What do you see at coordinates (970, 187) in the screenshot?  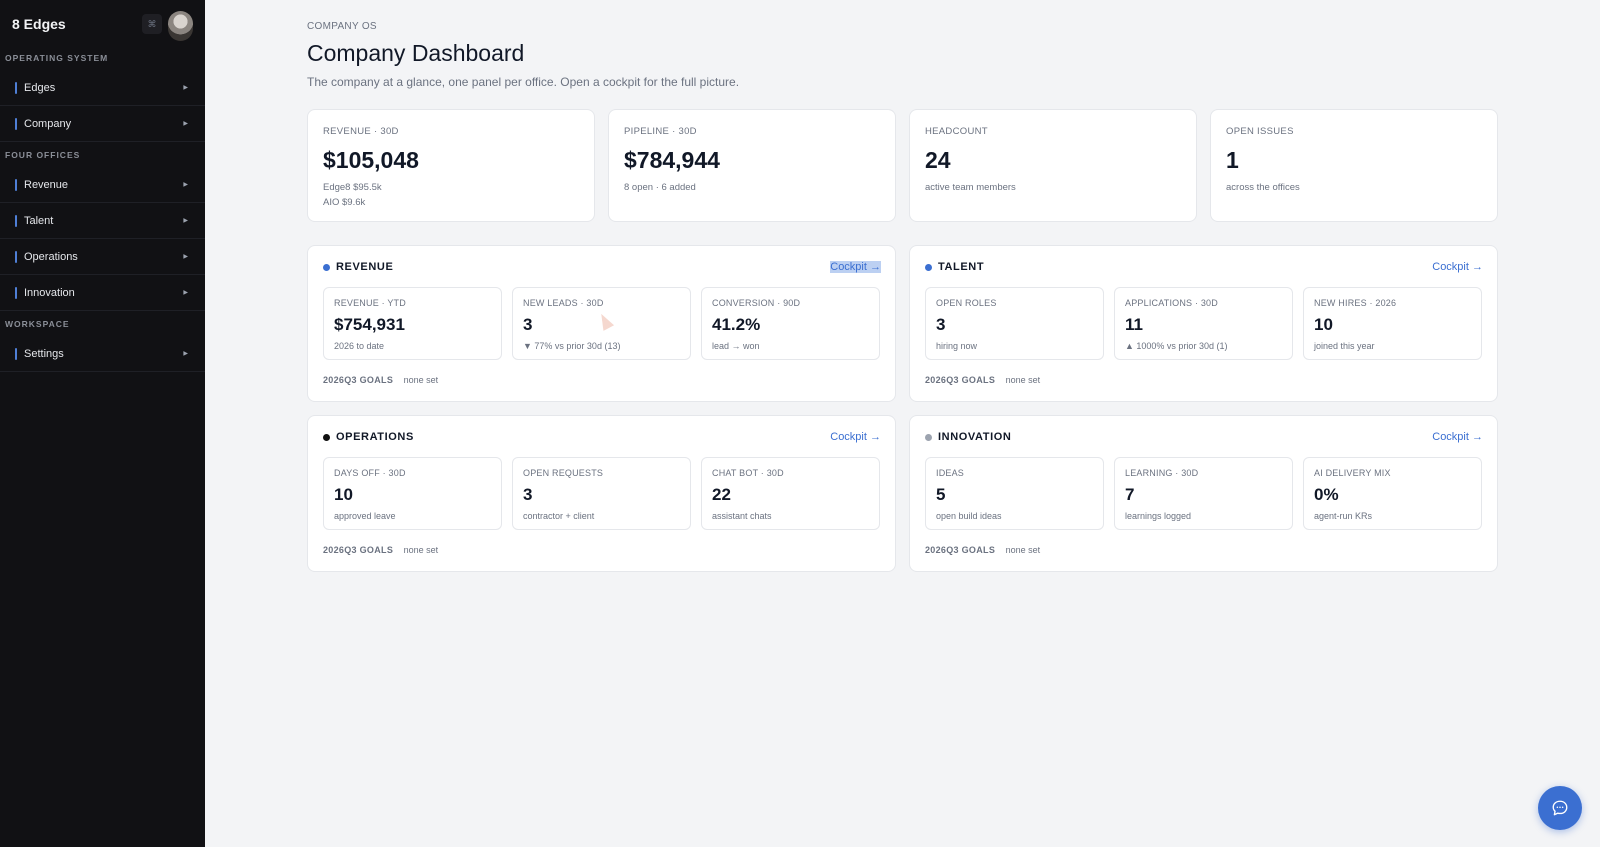 I see `stat-sub: active team members` at bounding box center [970, 187].